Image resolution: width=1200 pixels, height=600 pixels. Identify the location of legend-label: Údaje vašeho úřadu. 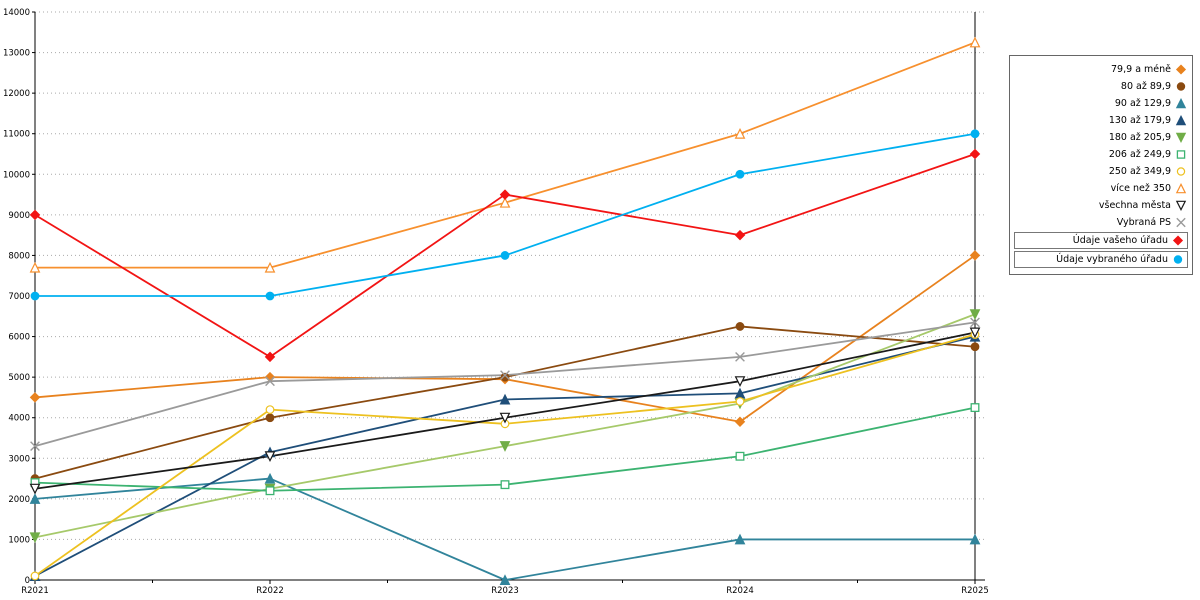
(1120, 240).